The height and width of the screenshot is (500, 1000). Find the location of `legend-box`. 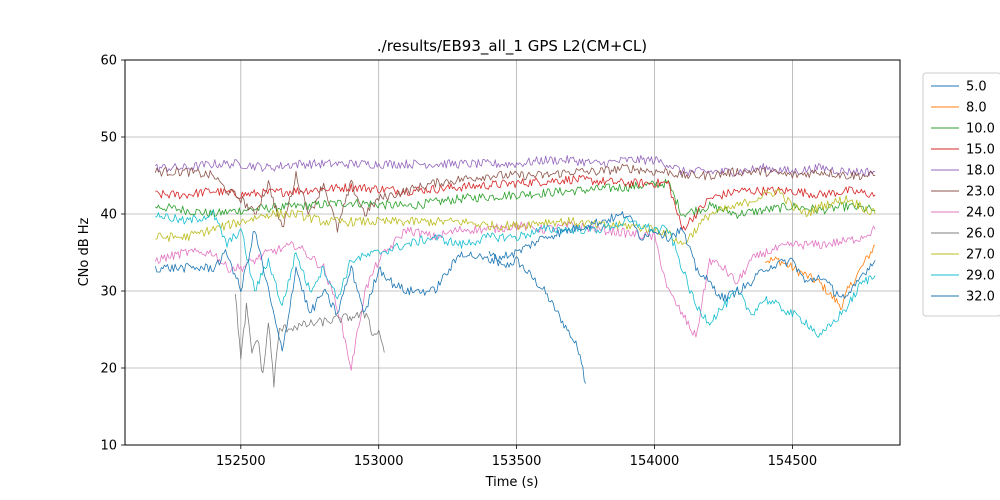

legend-box is located at coordinates (961, 194).